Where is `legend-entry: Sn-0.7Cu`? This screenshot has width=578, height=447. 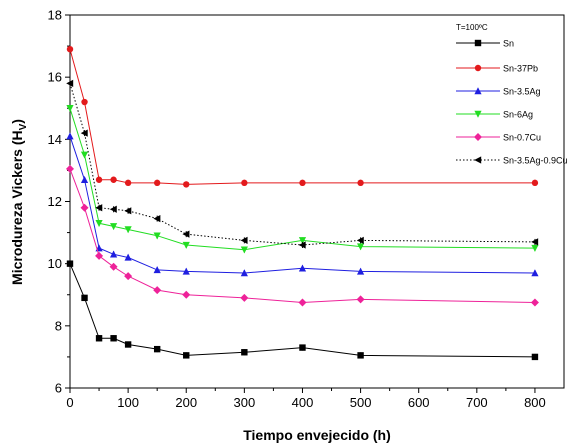
legend-entry: Sn-0.7Cu is located at coordinates (498, 138).